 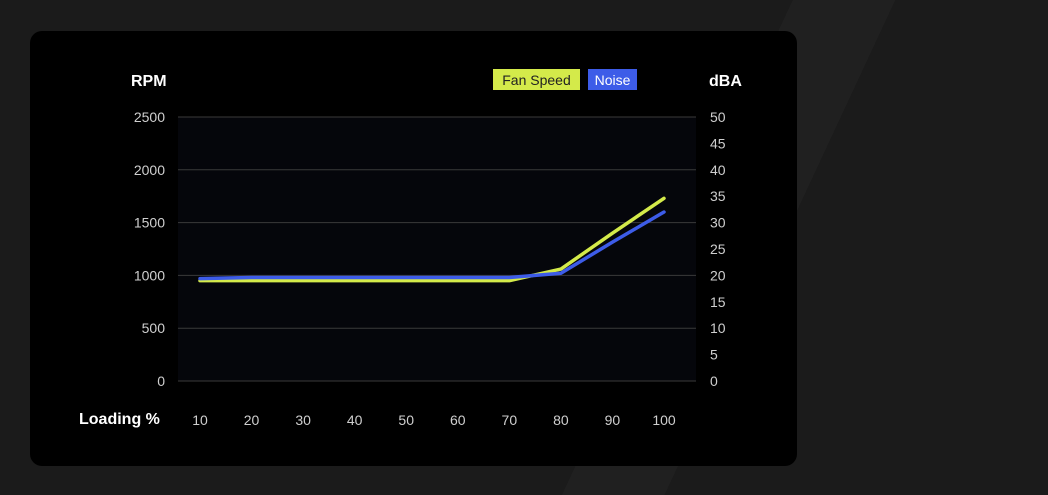 What do you see at coordinates (154, 328) in the screenshot?
I see `y-left-tick-label: 500` at bounding box center [154, 328].